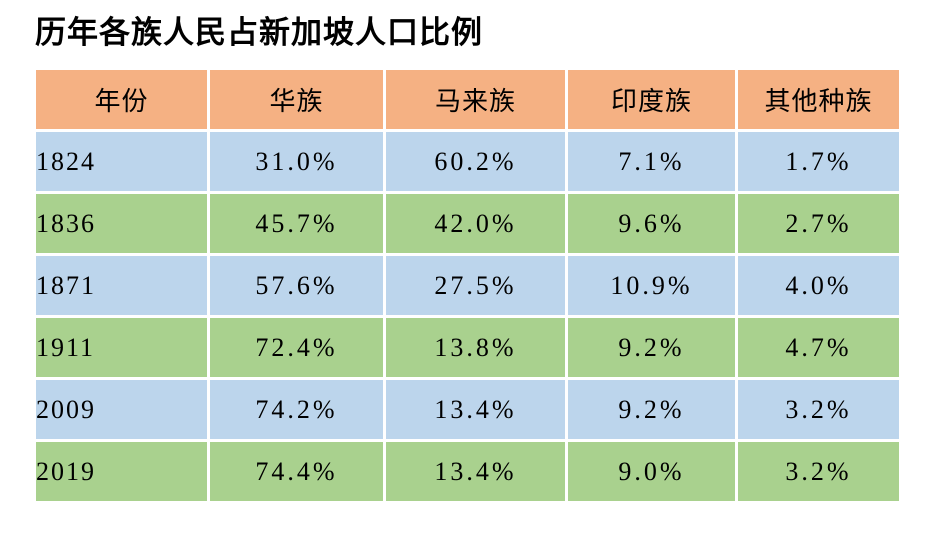 This screenshot has width=932, height=550. What do you see at coordinates (296, 348) in the screenshot?
I see `chinese-pct-cell: 72.4%` at bounding box center [296, 348].